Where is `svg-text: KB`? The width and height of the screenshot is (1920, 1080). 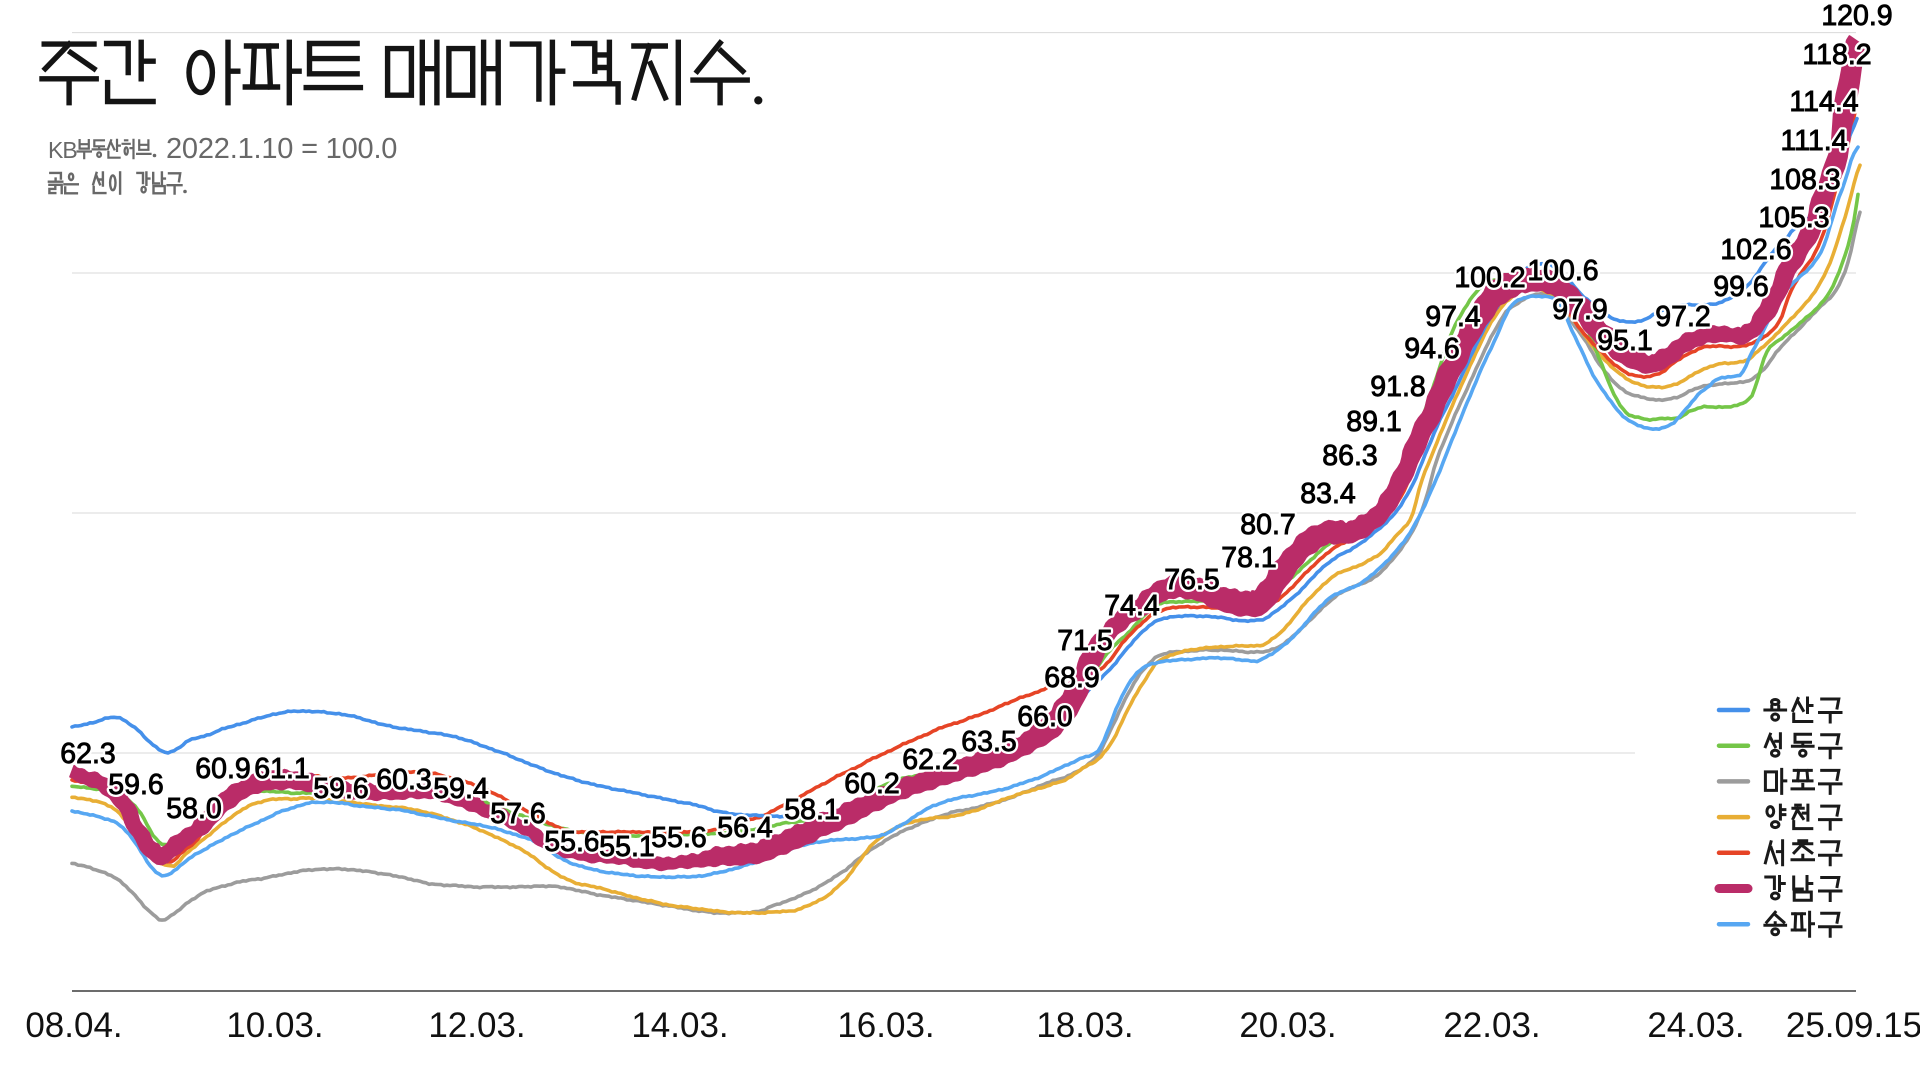
svg-text: KB is located at coordinates (62, 150).